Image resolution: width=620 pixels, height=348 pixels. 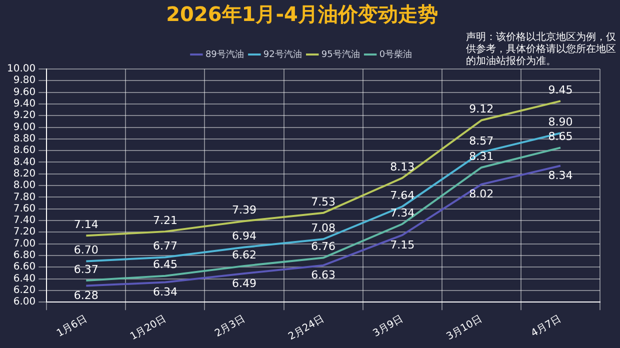 I want to click on data-label: 9.12, so click(x=481, y=109).